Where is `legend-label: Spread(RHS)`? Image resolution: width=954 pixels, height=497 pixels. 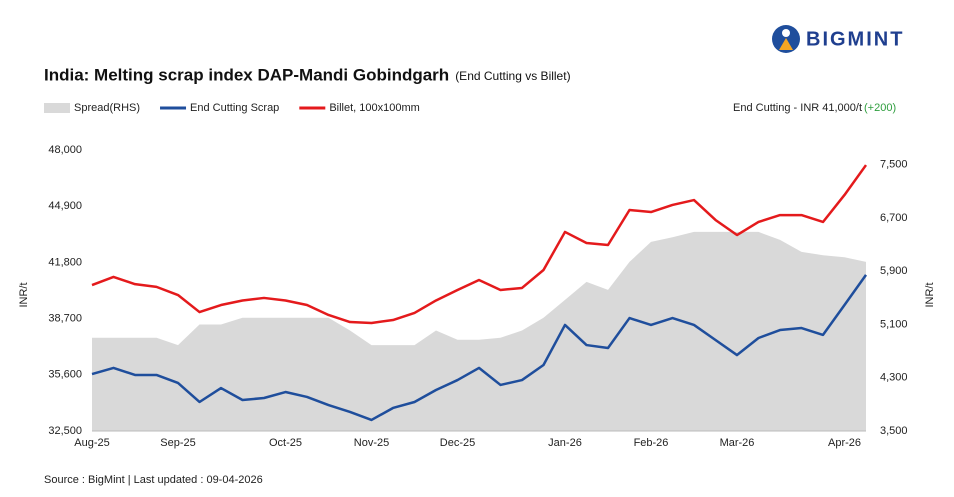 legend-label: Spread(RHS) is located at coordinates (107, 108).